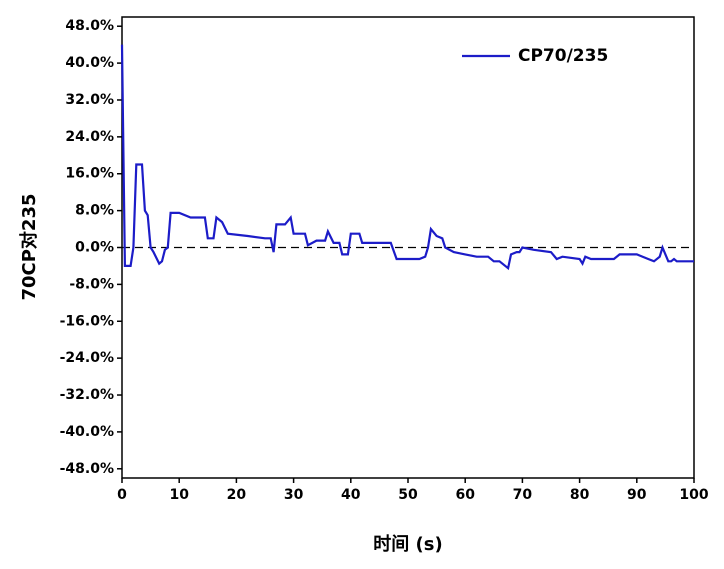 The height and width of the screenshot is (569, 724). What do you see at coordinates (237, 495) in the screenshot?
I see `x-tick-label: 20` at bounding box center [237, 495].